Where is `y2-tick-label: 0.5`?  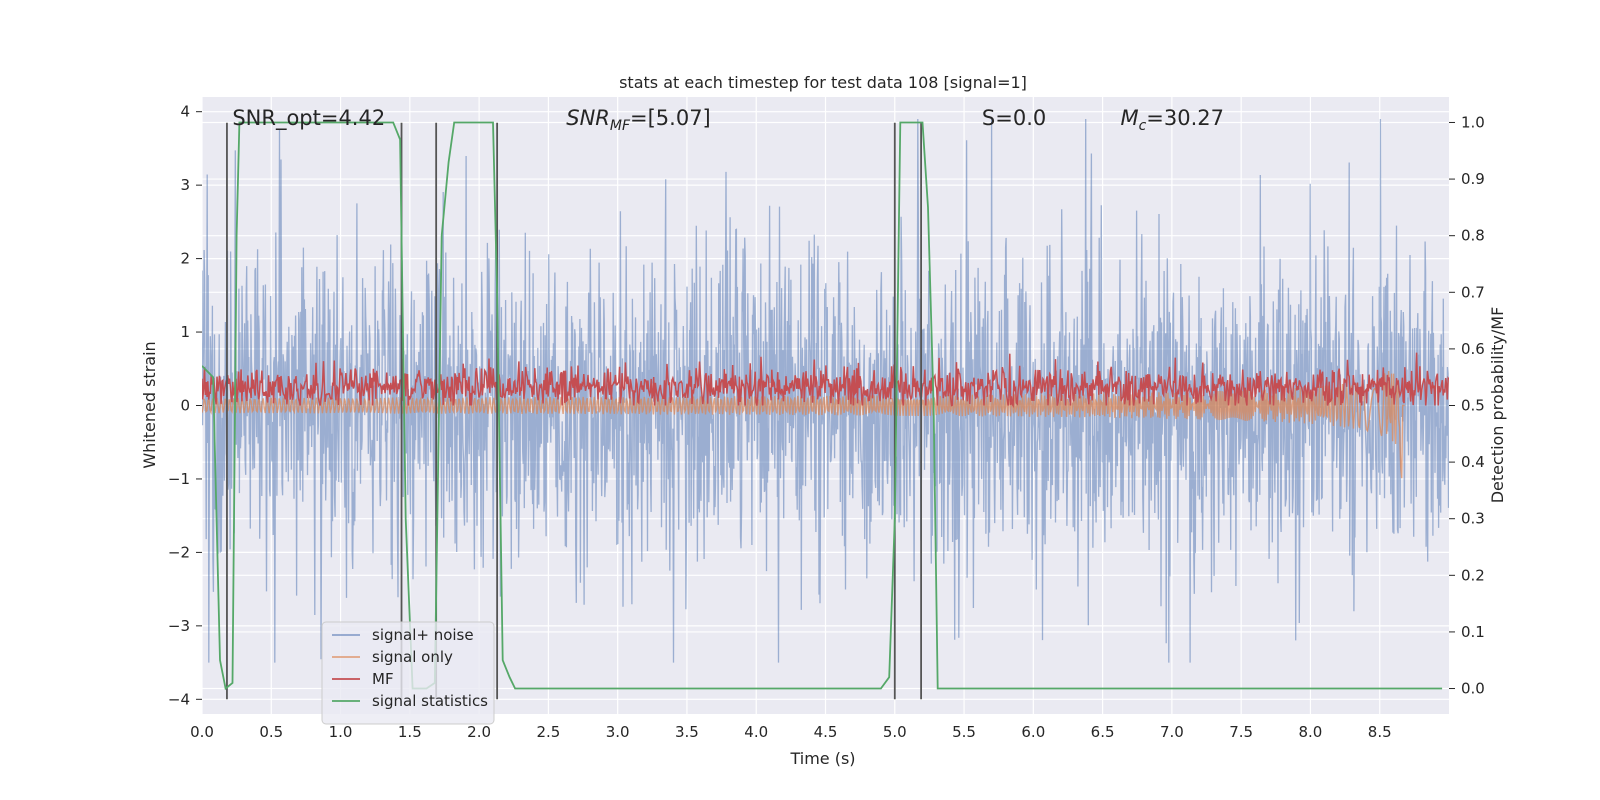 y2-tick-label: 0.5 is located at coordinates (1473, 406).